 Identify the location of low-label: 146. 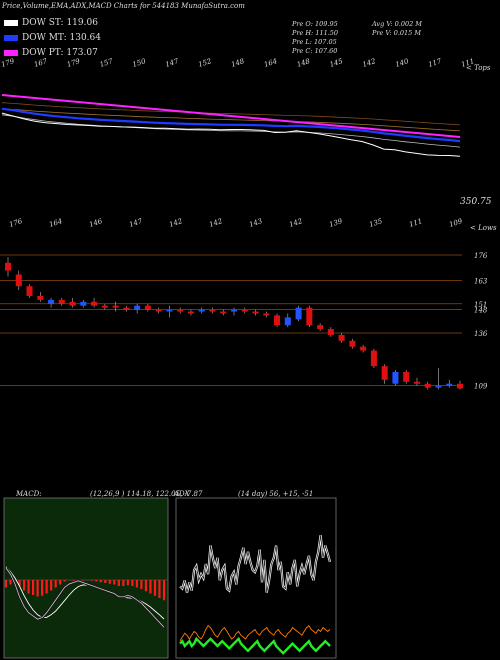
(96, 223).